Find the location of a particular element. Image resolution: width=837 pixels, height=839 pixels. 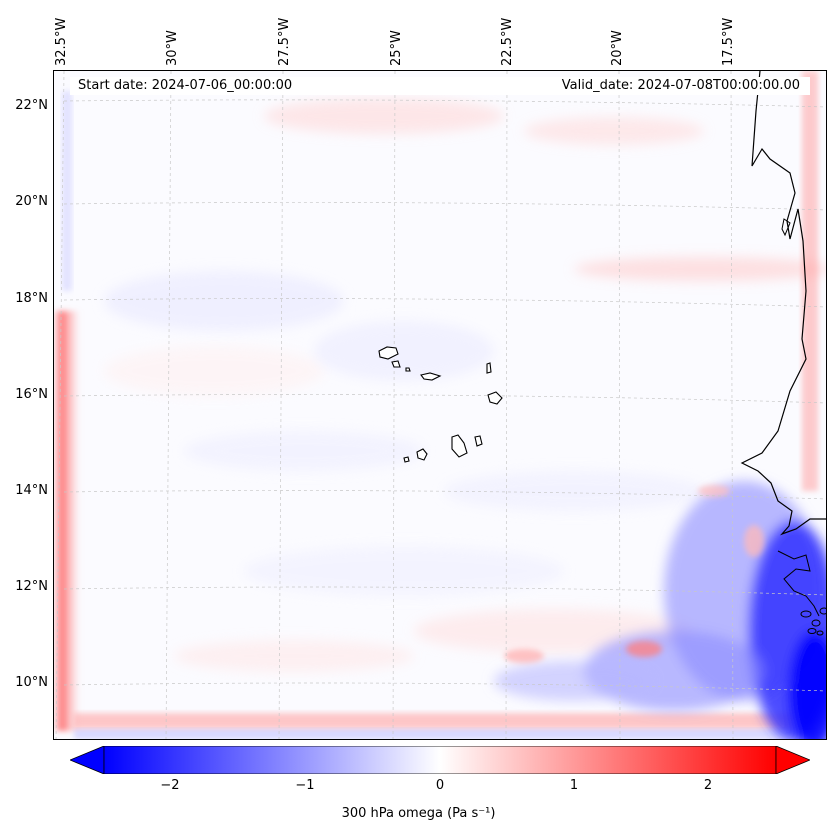

lon-label-32-5w: 32.5°W is located at coordinates (61, 41).